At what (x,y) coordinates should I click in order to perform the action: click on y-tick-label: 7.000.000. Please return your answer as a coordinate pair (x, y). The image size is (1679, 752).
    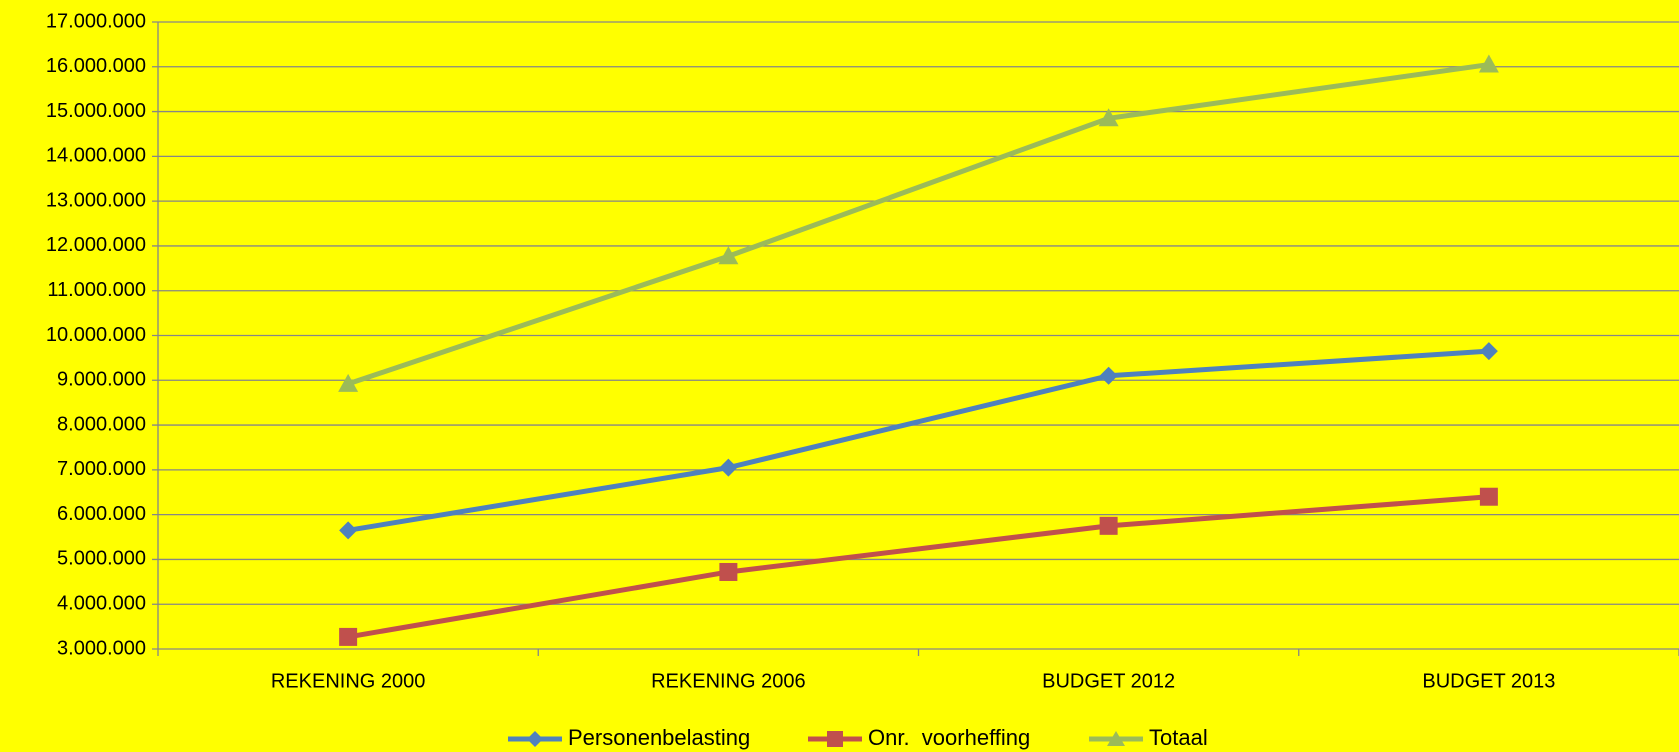
    Looking at the image, I should click on (101, 469).